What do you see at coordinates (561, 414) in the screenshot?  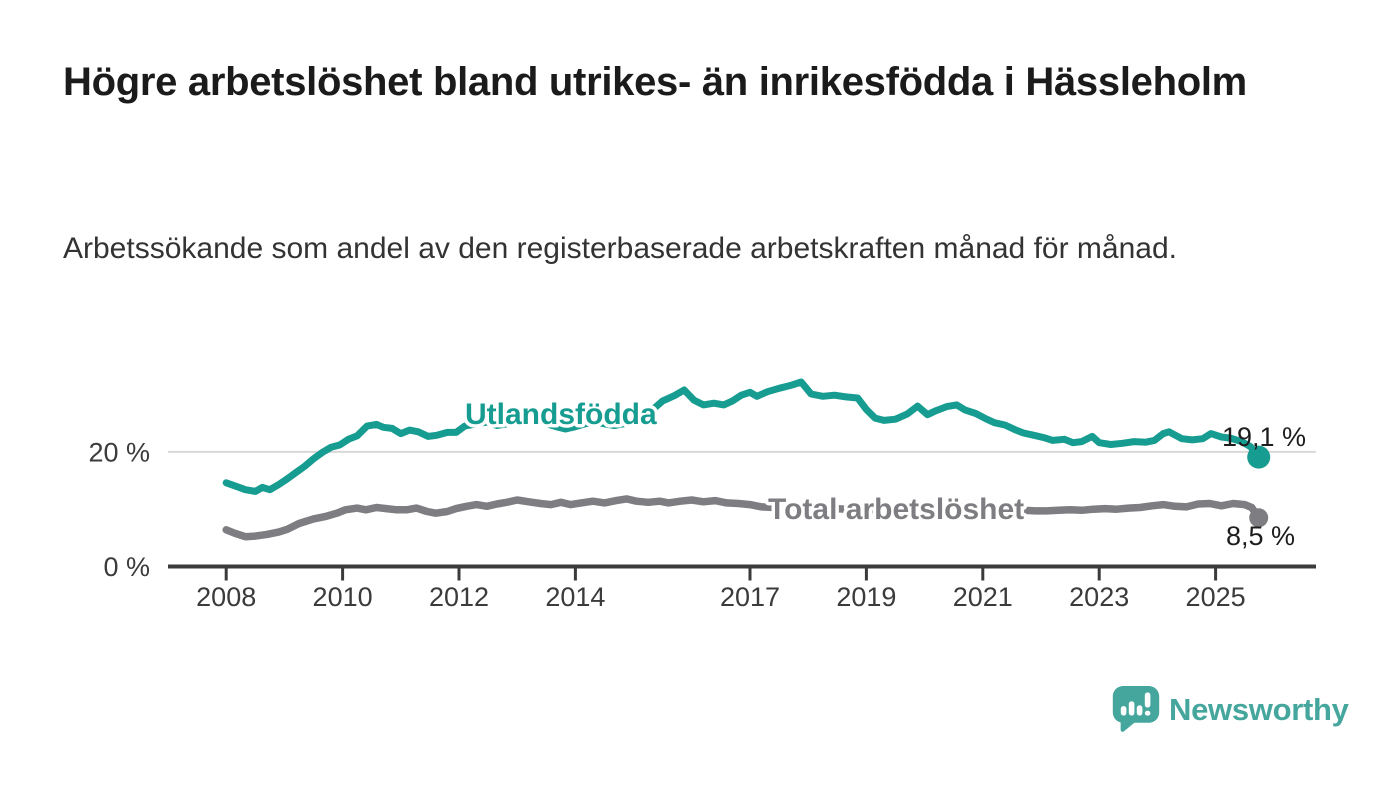 I see `series-label-utlandsfodda: Utlandsfödda` at bounding box center [561, 414].